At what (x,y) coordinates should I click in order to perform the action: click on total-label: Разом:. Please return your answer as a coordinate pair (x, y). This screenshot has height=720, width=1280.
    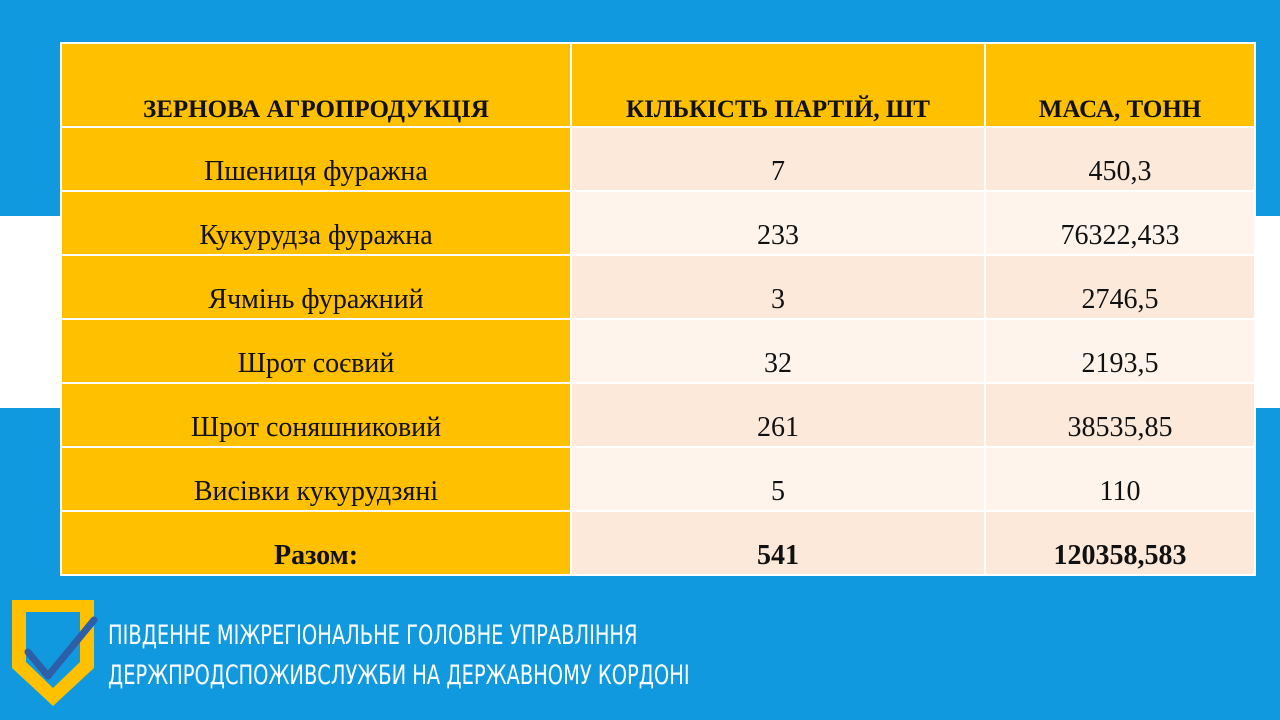
    Looking at the image, I should click on (316, 543).